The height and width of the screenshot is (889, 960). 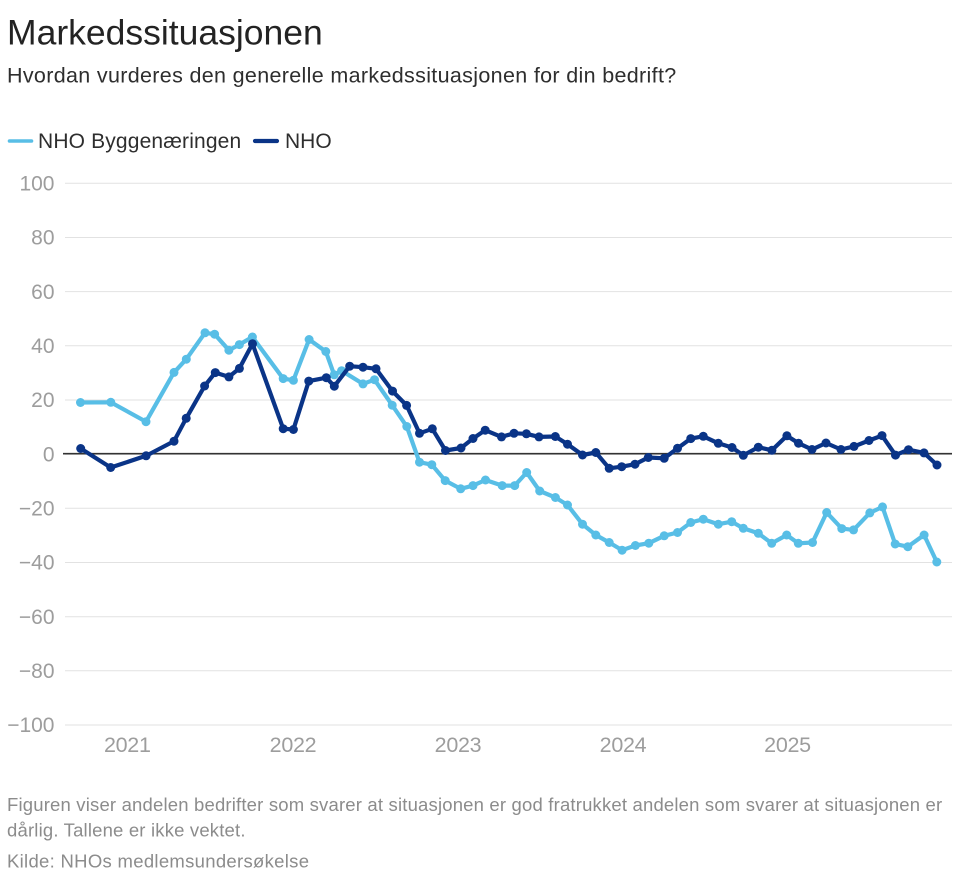 What do you see at coordinates (293, 745) in the screenshot?
I see `svg-text: 2022` at bounding box center [293, 745].